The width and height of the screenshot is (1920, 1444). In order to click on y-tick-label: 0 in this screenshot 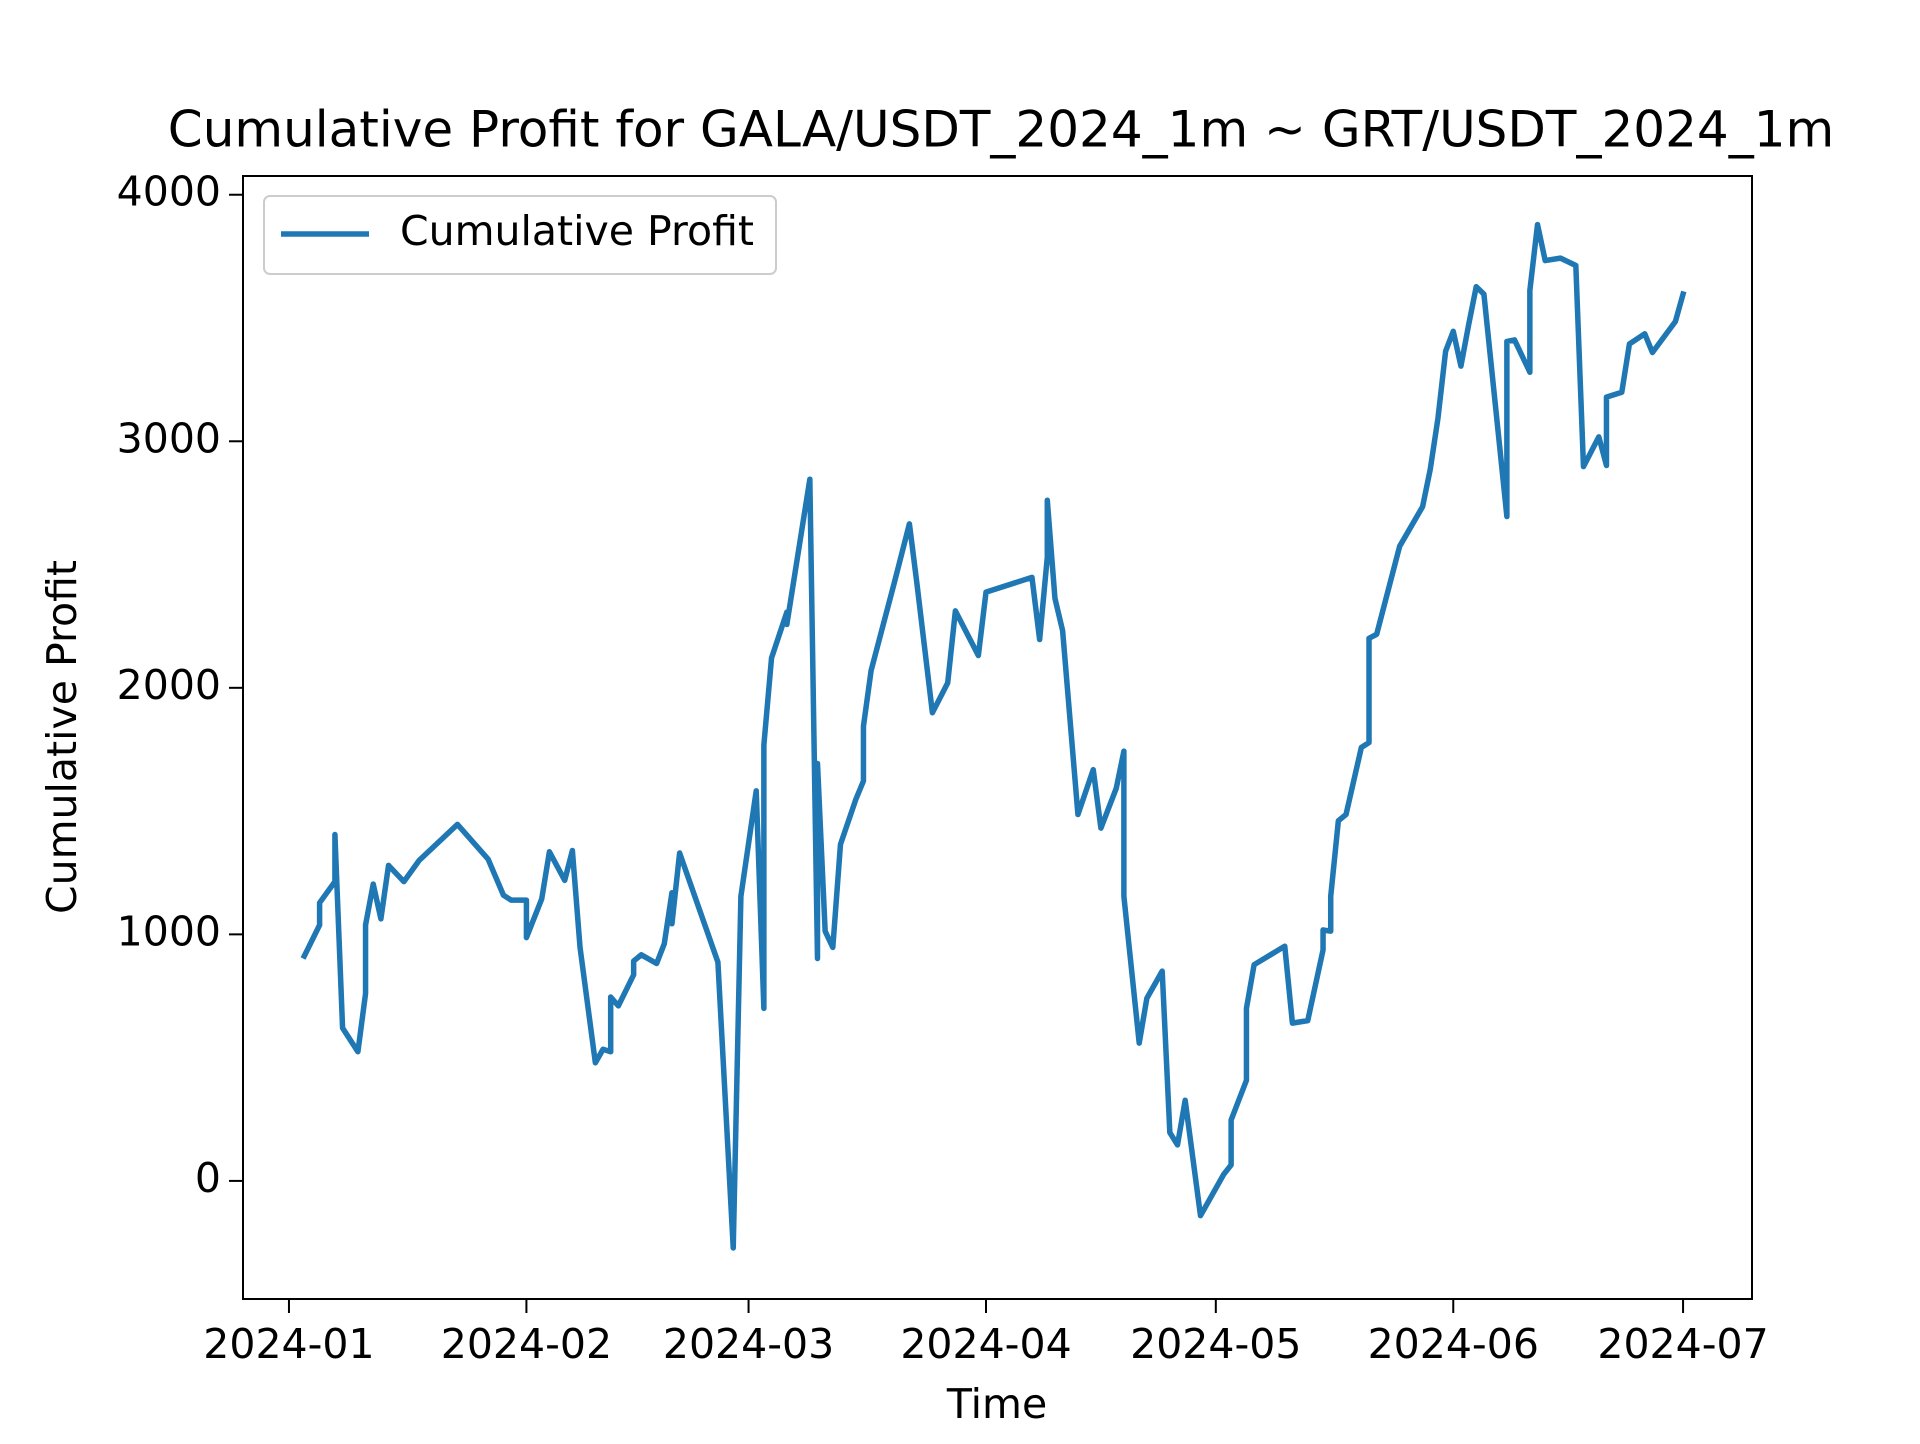, I will do `click(208, 1178)`.